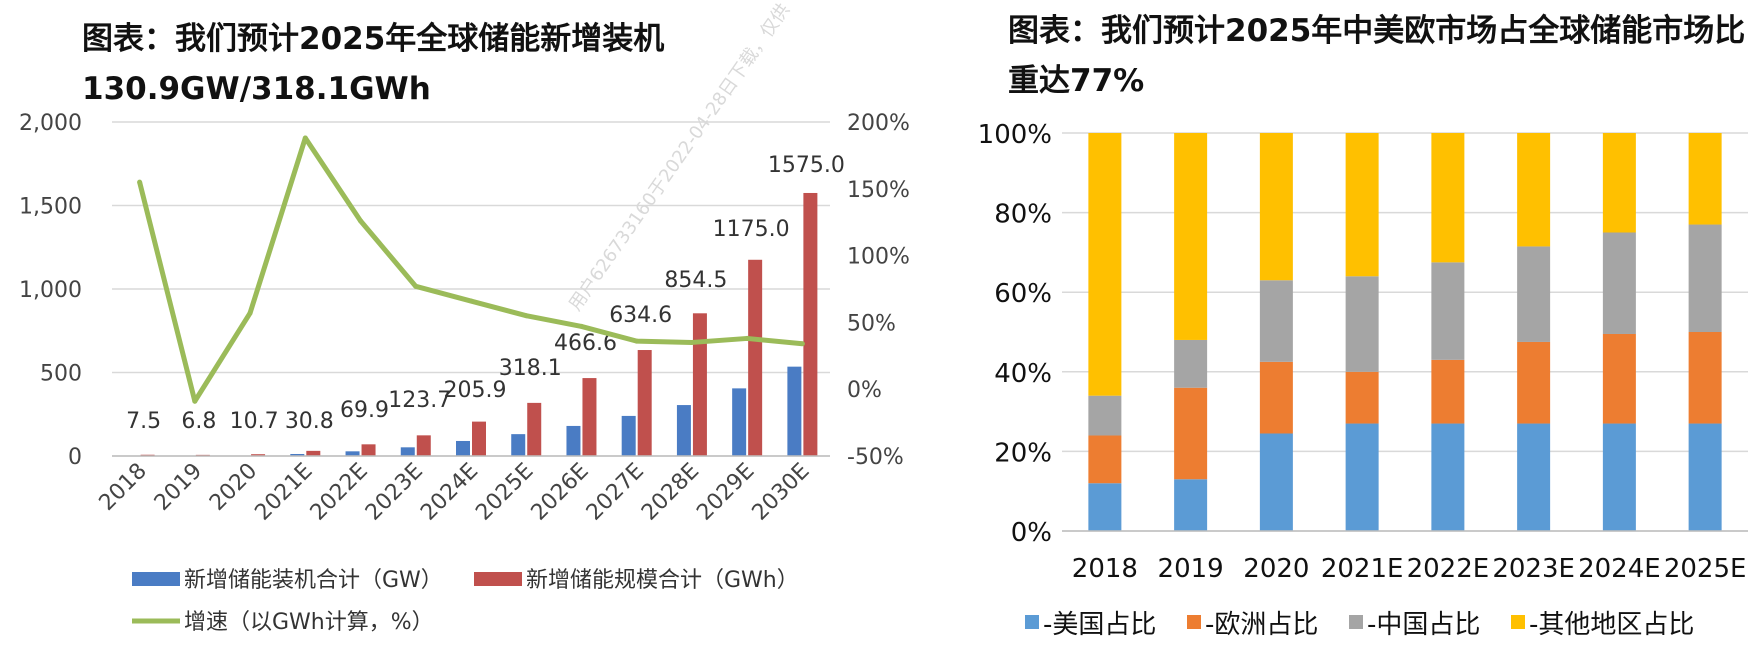  Describe the element at coordinates (751, 229) in the screenshot. I see `data-label: 1175.0` at that location.